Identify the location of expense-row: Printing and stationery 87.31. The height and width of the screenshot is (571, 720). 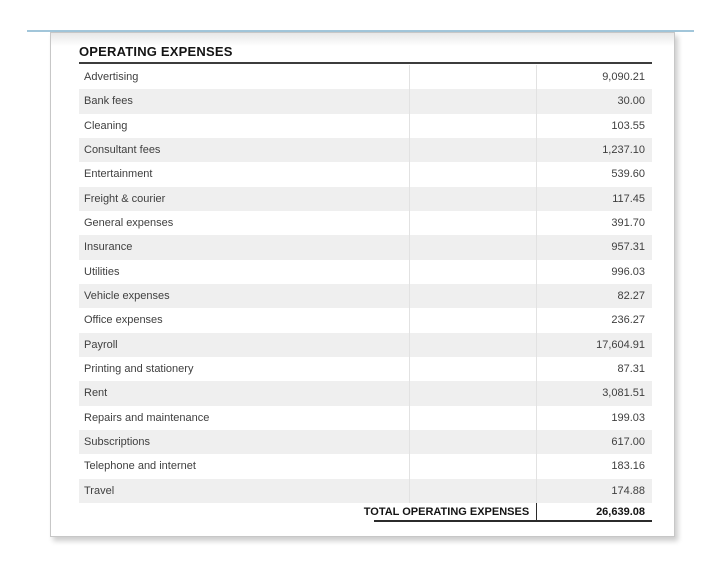
(365, 369).